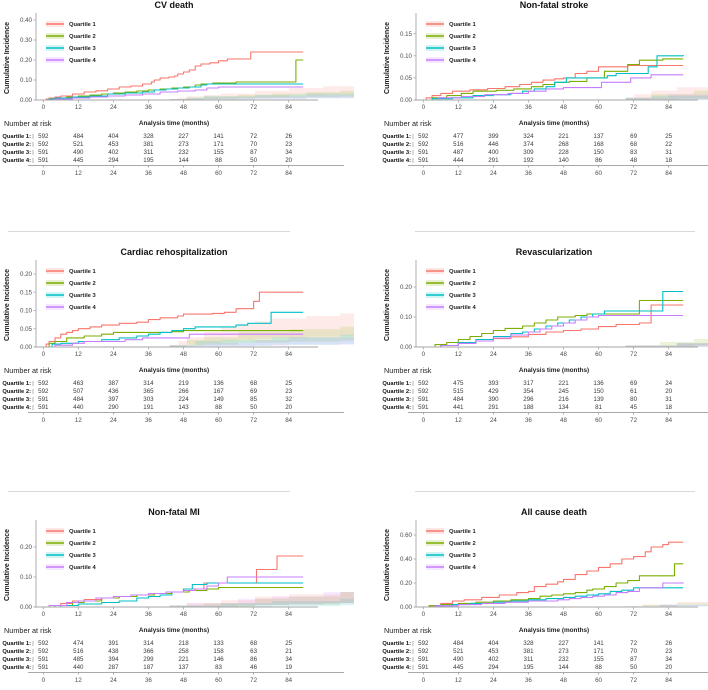 The width and height of the screenshot is (708, 690). What do you see at coordinates (554, 512) in the screenshot?
I see `chart-title: All cause death` at bounding box center [554, 512].